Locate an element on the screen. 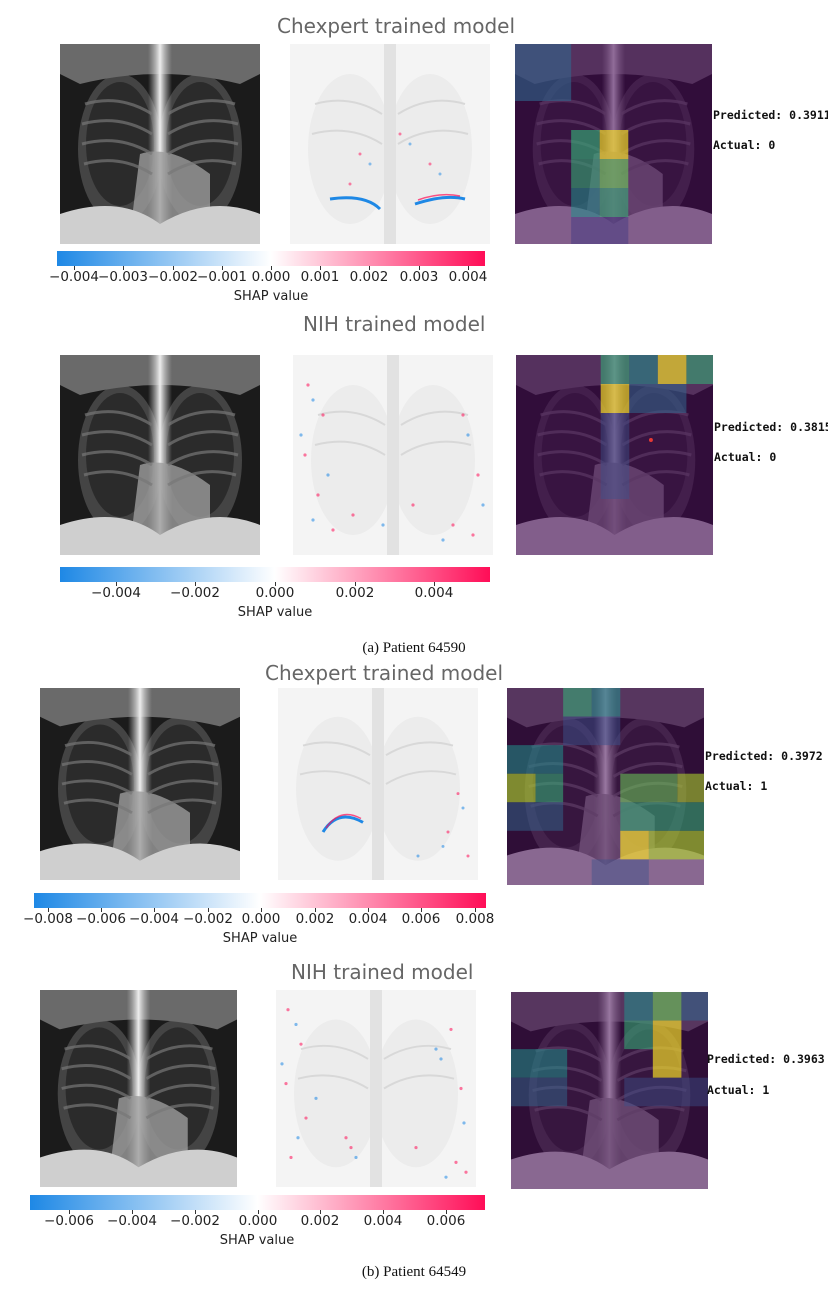 This screenshot has height=1294, width=828. colorbar-tick-label: 0.001 is located at coordinates (320, 277).